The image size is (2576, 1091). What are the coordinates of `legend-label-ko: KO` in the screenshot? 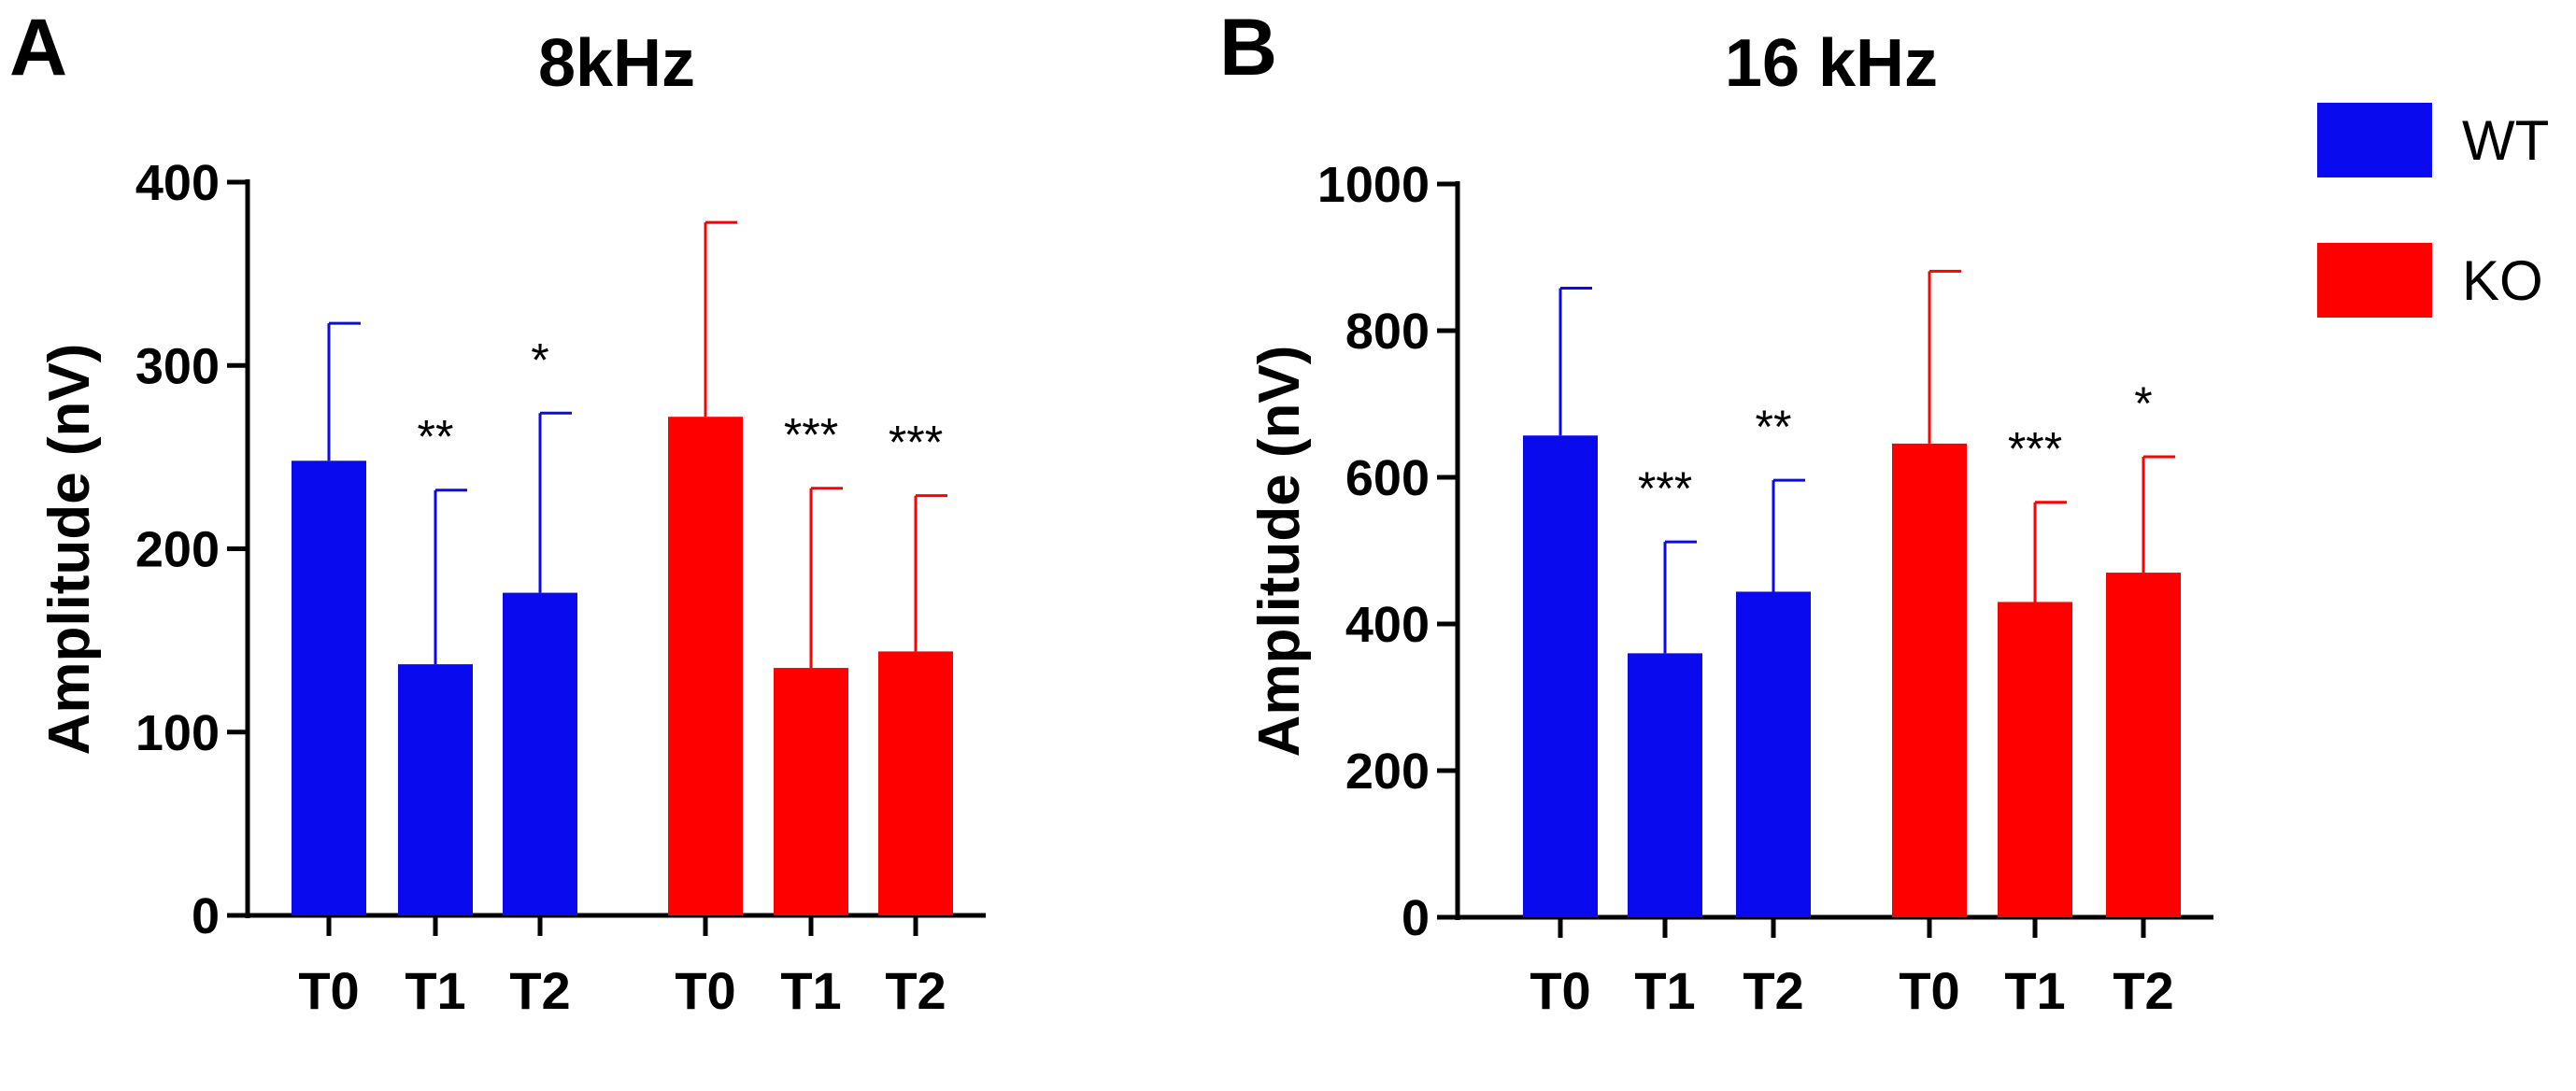 It's located at (2502, 280).